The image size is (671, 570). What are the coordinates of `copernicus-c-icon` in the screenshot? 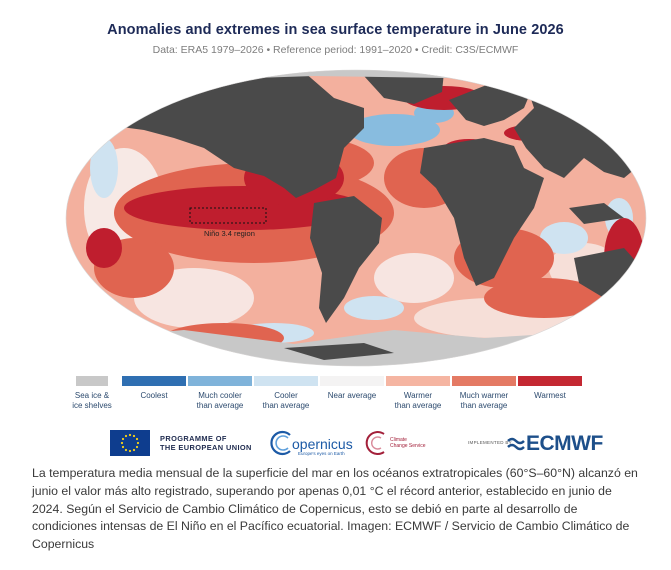 It's located at (280, 443).